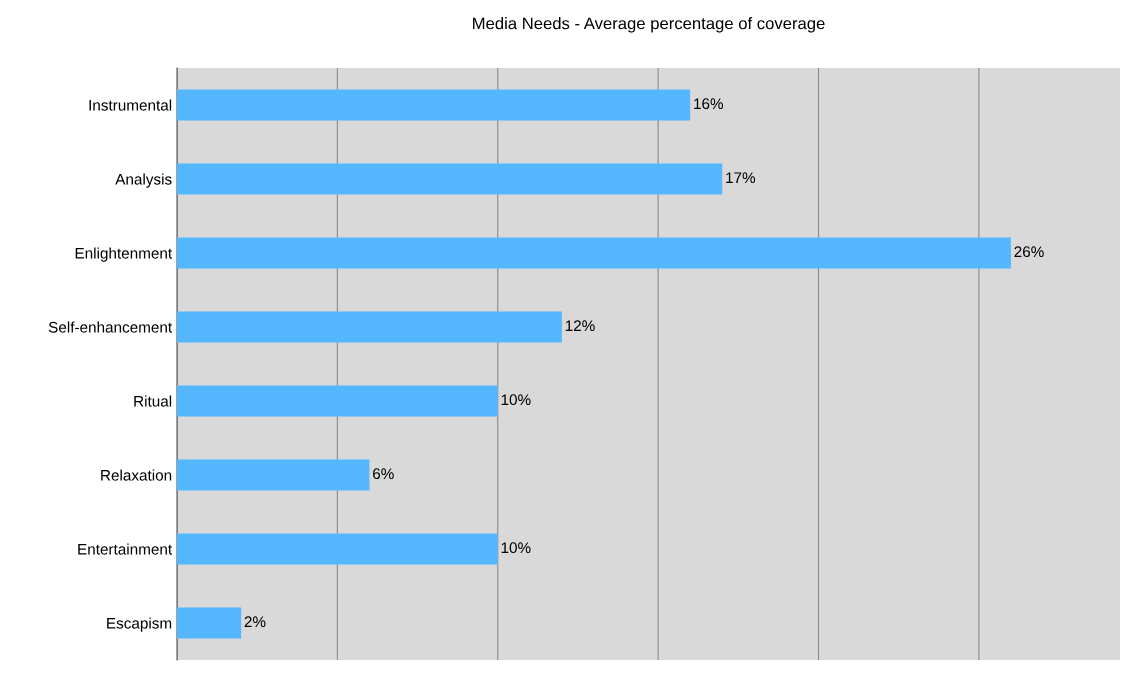 The height and width of the screenshot is (677, 1130). I want to click on data-label: 6%, so click(383, 474).